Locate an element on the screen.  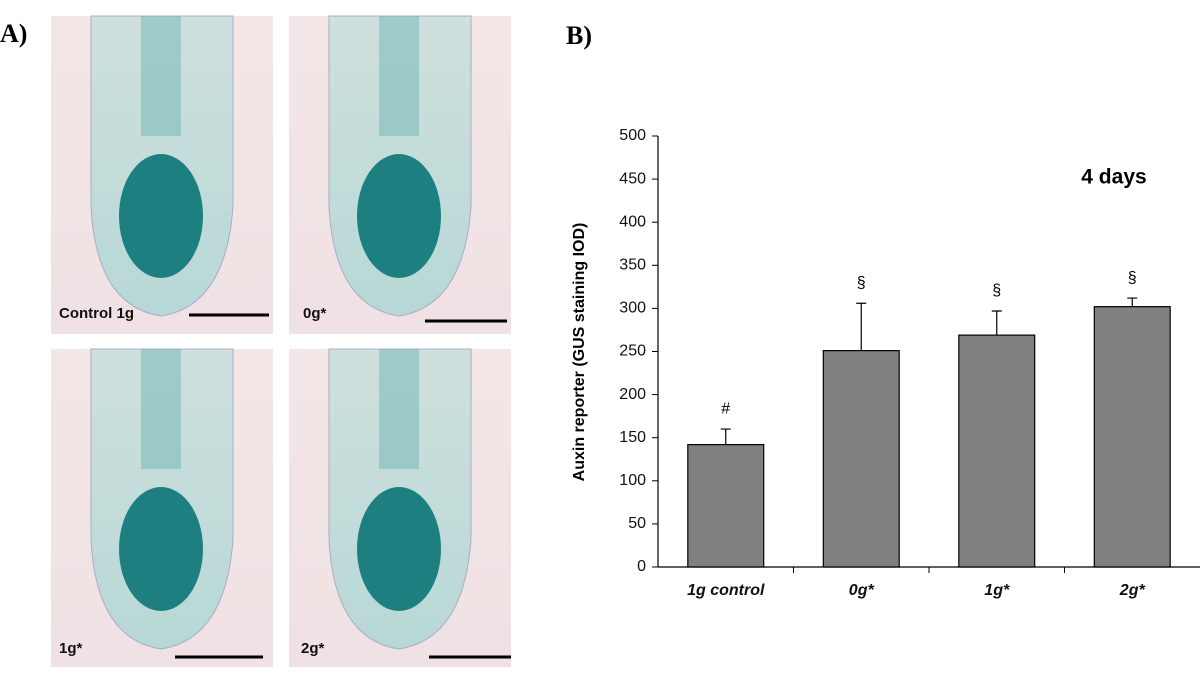
image-label: Control 1g is located at coordinates (96, 313).